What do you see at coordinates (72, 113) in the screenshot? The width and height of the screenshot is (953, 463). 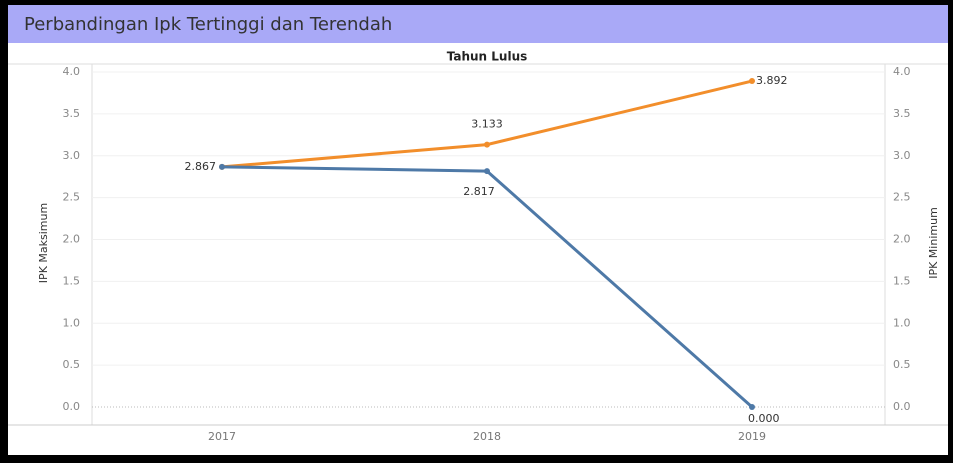 I see `y-tick-label: 3.5` at bounding box center [72, 113].